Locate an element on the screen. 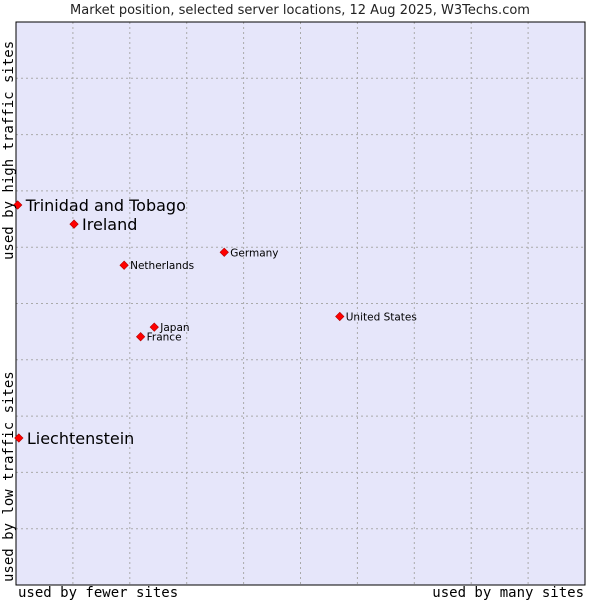 The height and width of the screenshot is (600, 600). data-point-germany is located at coordinates (224, 252).